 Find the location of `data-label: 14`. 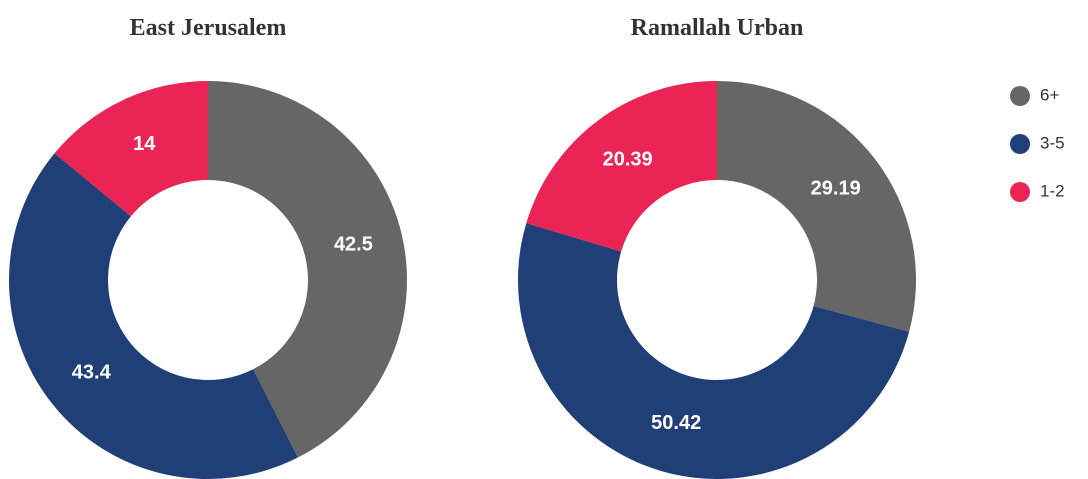

data-label: 14 is located at coordinates (144, 144).